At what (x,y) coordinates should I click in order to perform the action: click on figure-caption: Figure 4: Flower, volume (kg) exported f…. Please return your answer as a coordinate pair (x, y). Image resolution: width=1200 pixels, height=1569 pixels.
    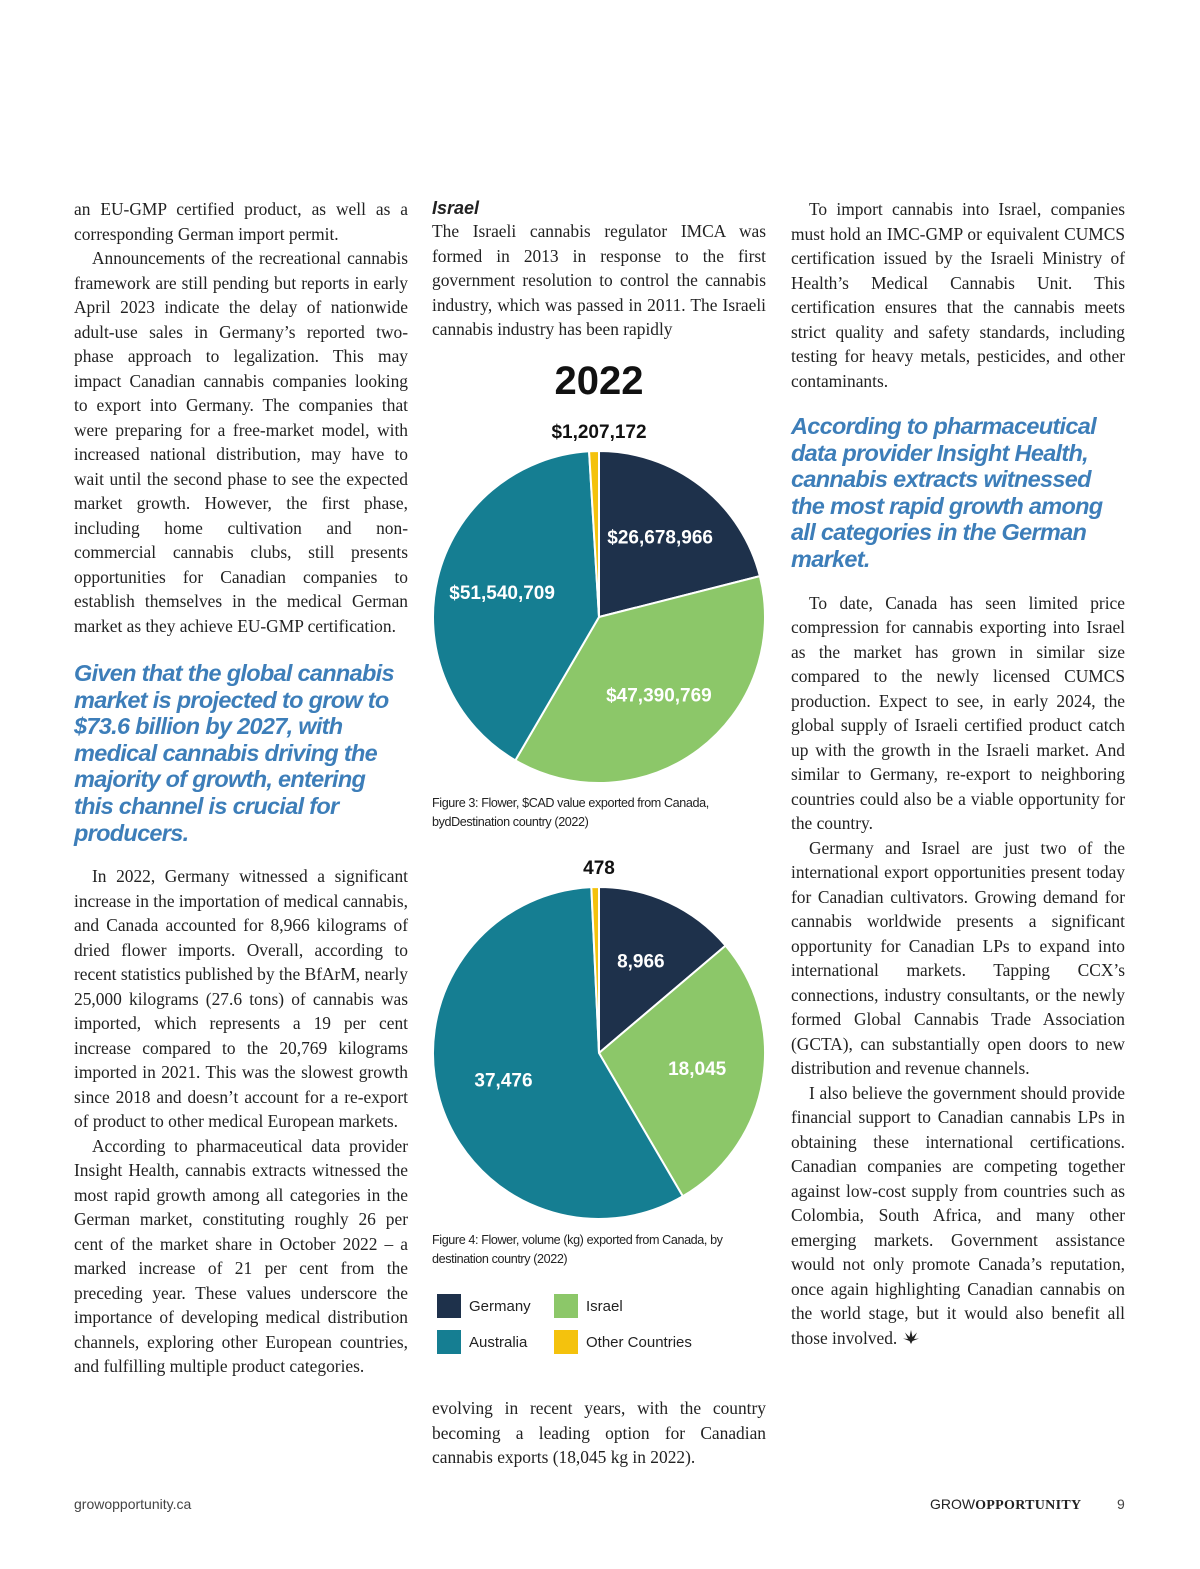
    Looking at the image, I should click on (577, 1249).